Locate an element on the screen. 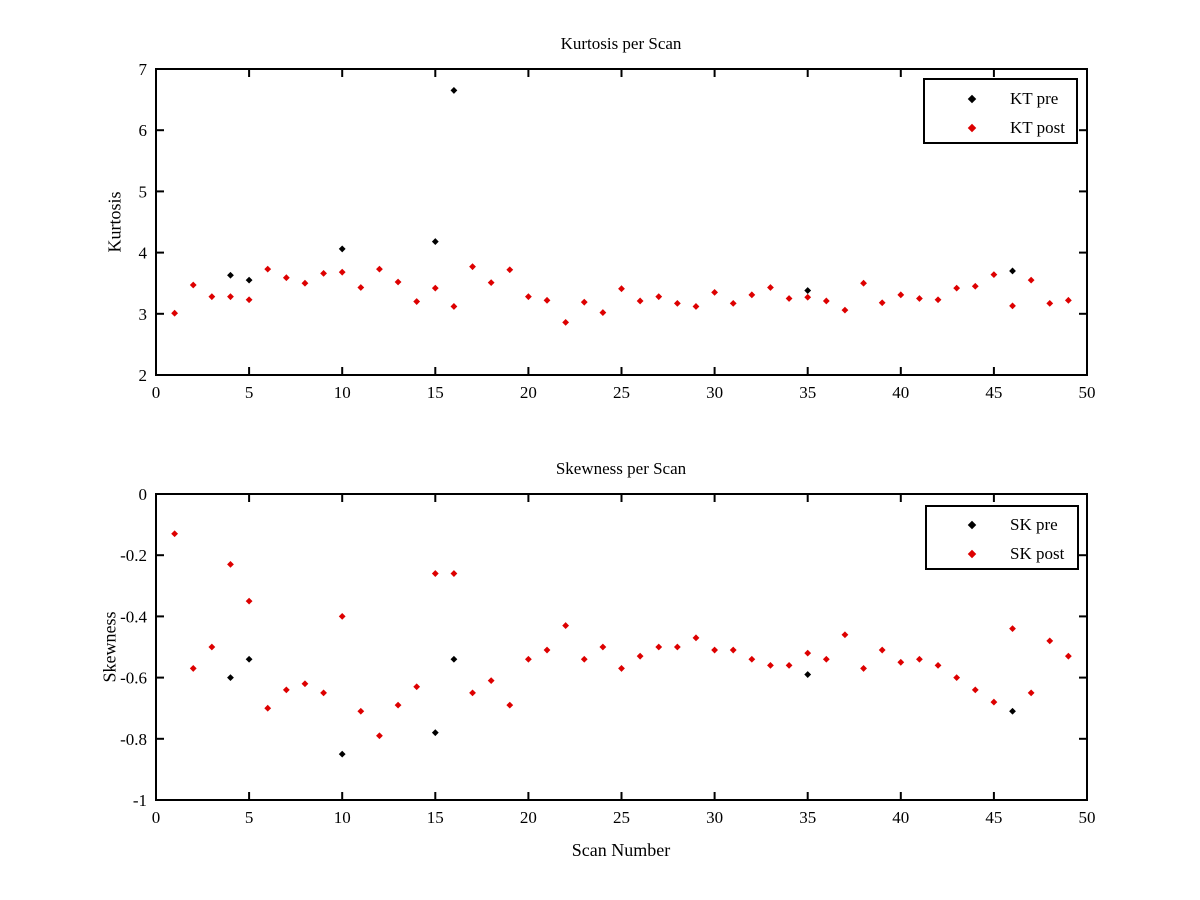  scan-number-xlabel: Scan Number is located at coordinates (621, 850).